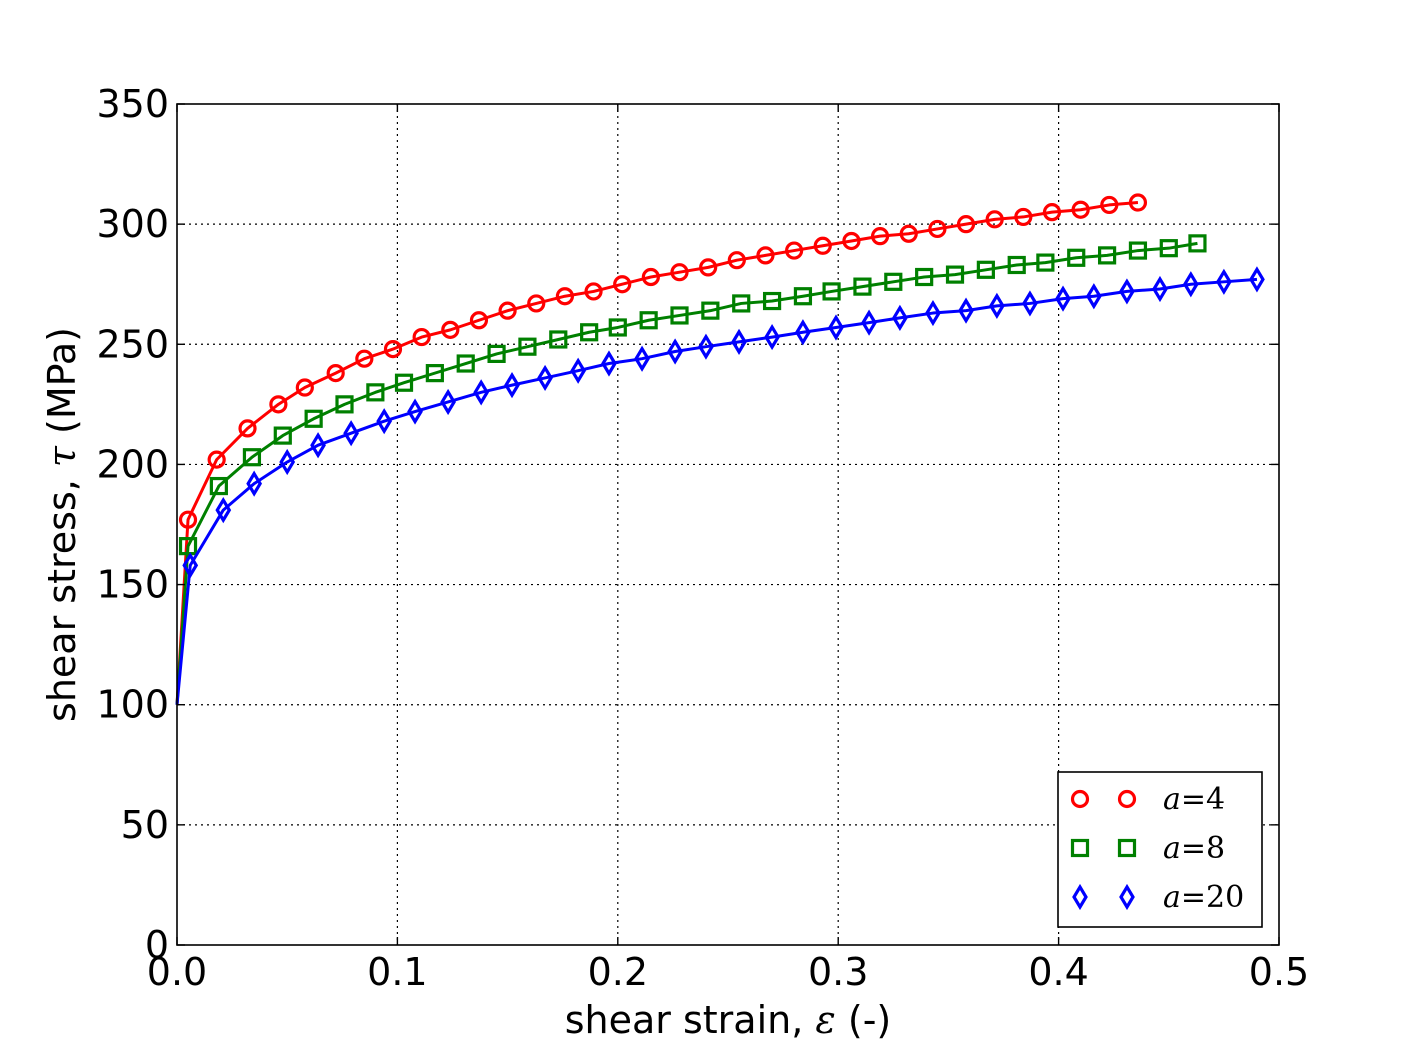  What do you see at coordinates (838, 972) in the screenshot?
I see `x-tick-label: 0.3` at bounding box center [838, 972].